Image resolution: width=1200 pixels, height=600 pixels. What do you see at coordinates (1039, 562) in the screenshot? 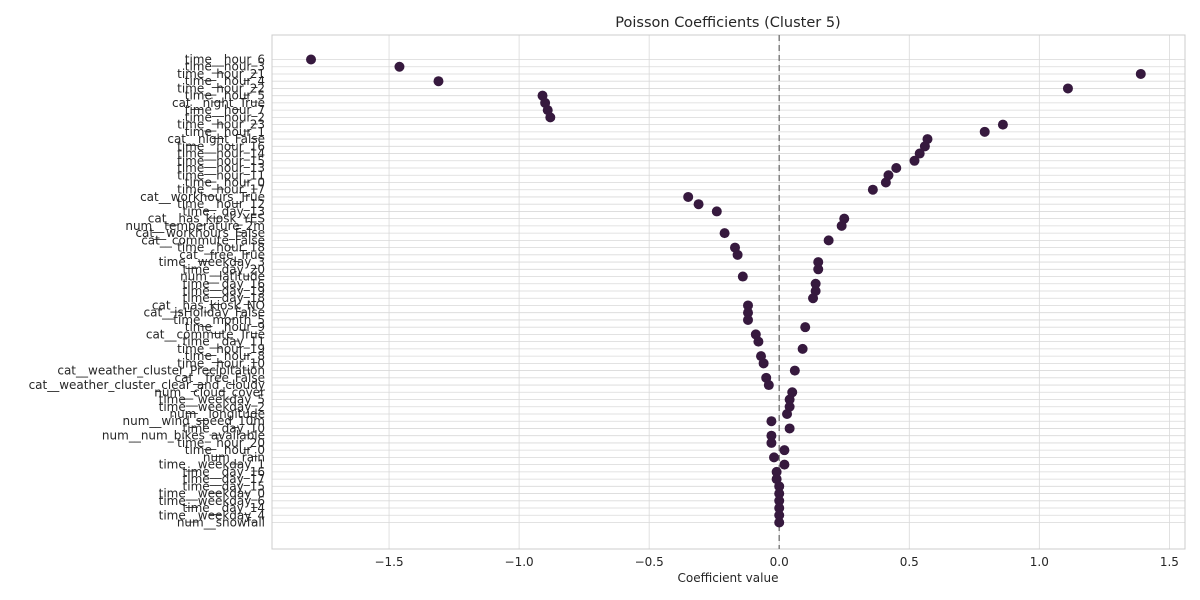
I see `x-tick-label: 1.0` at bounding box center [1039, 562].